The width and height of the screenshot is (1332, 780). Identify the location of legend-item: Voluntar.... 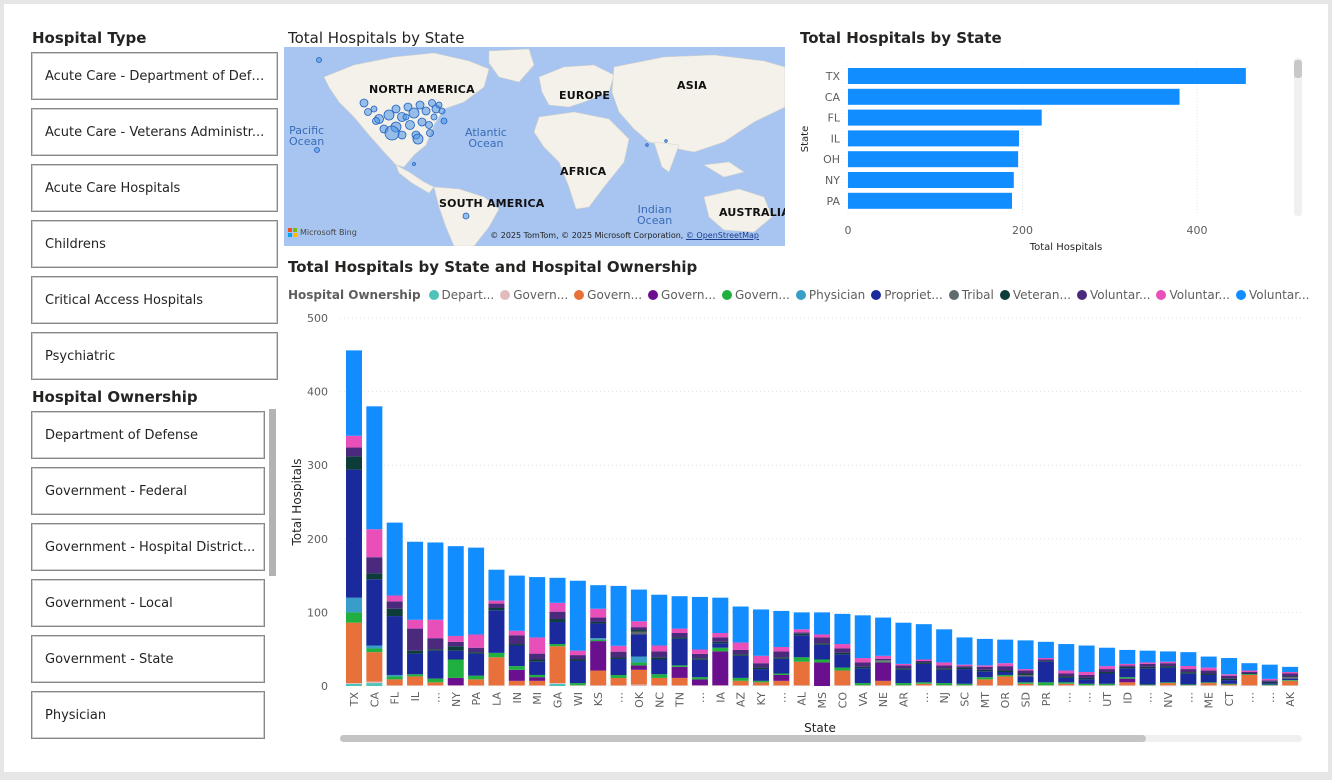
(1272, 295).